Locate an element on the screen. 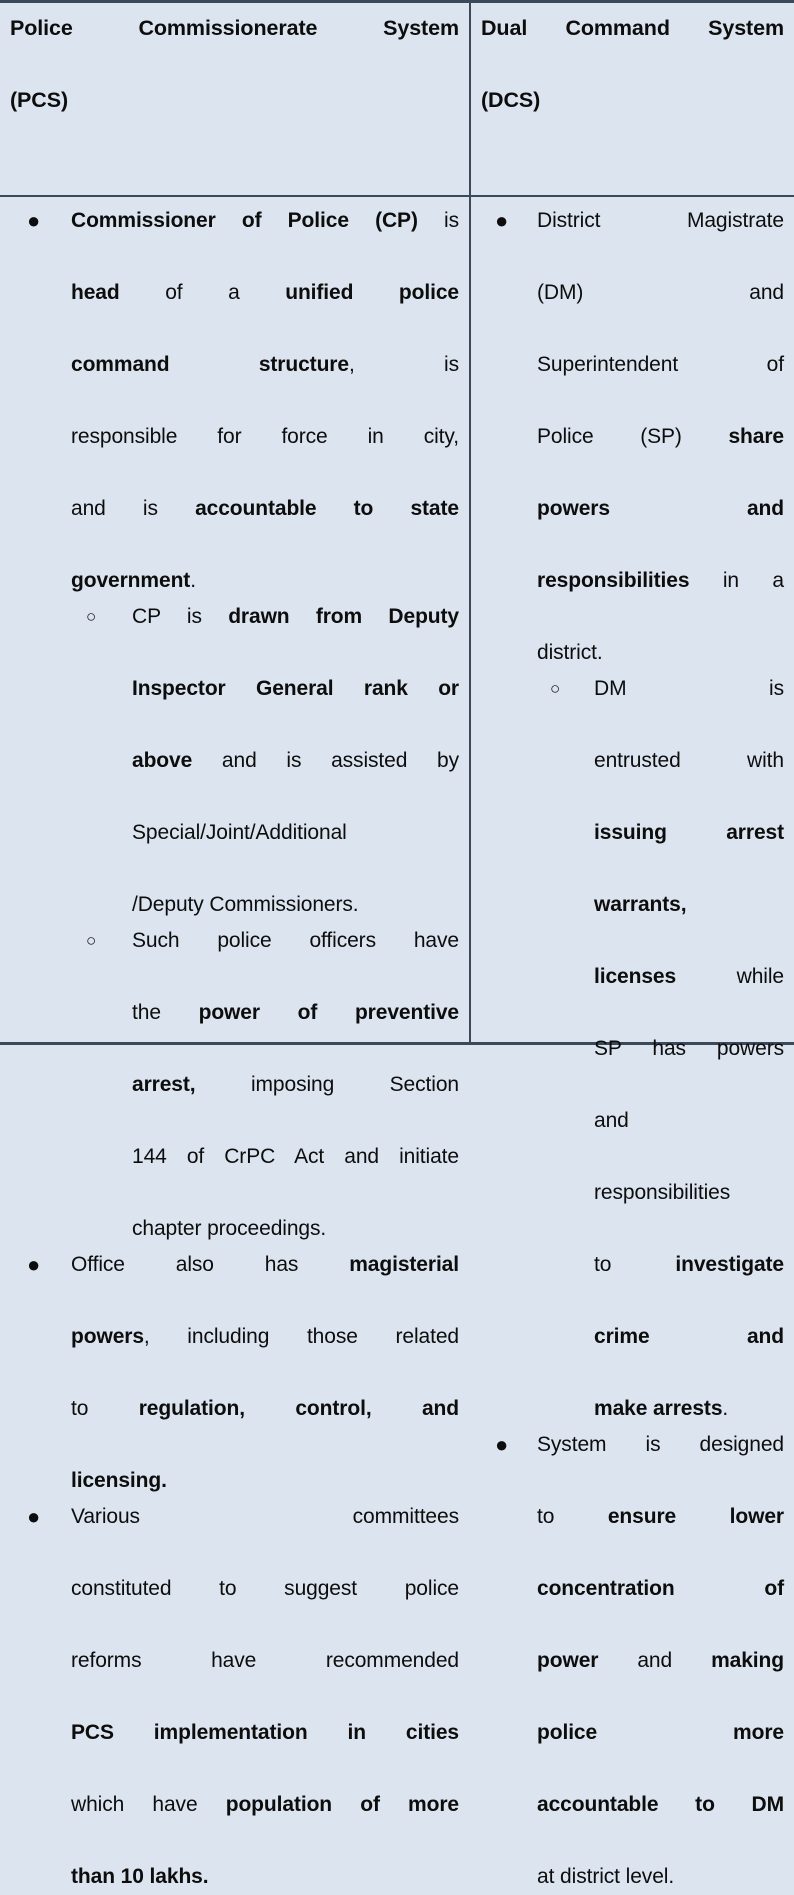  text-line: responsibilities in a is located at coordinates (660, 580).